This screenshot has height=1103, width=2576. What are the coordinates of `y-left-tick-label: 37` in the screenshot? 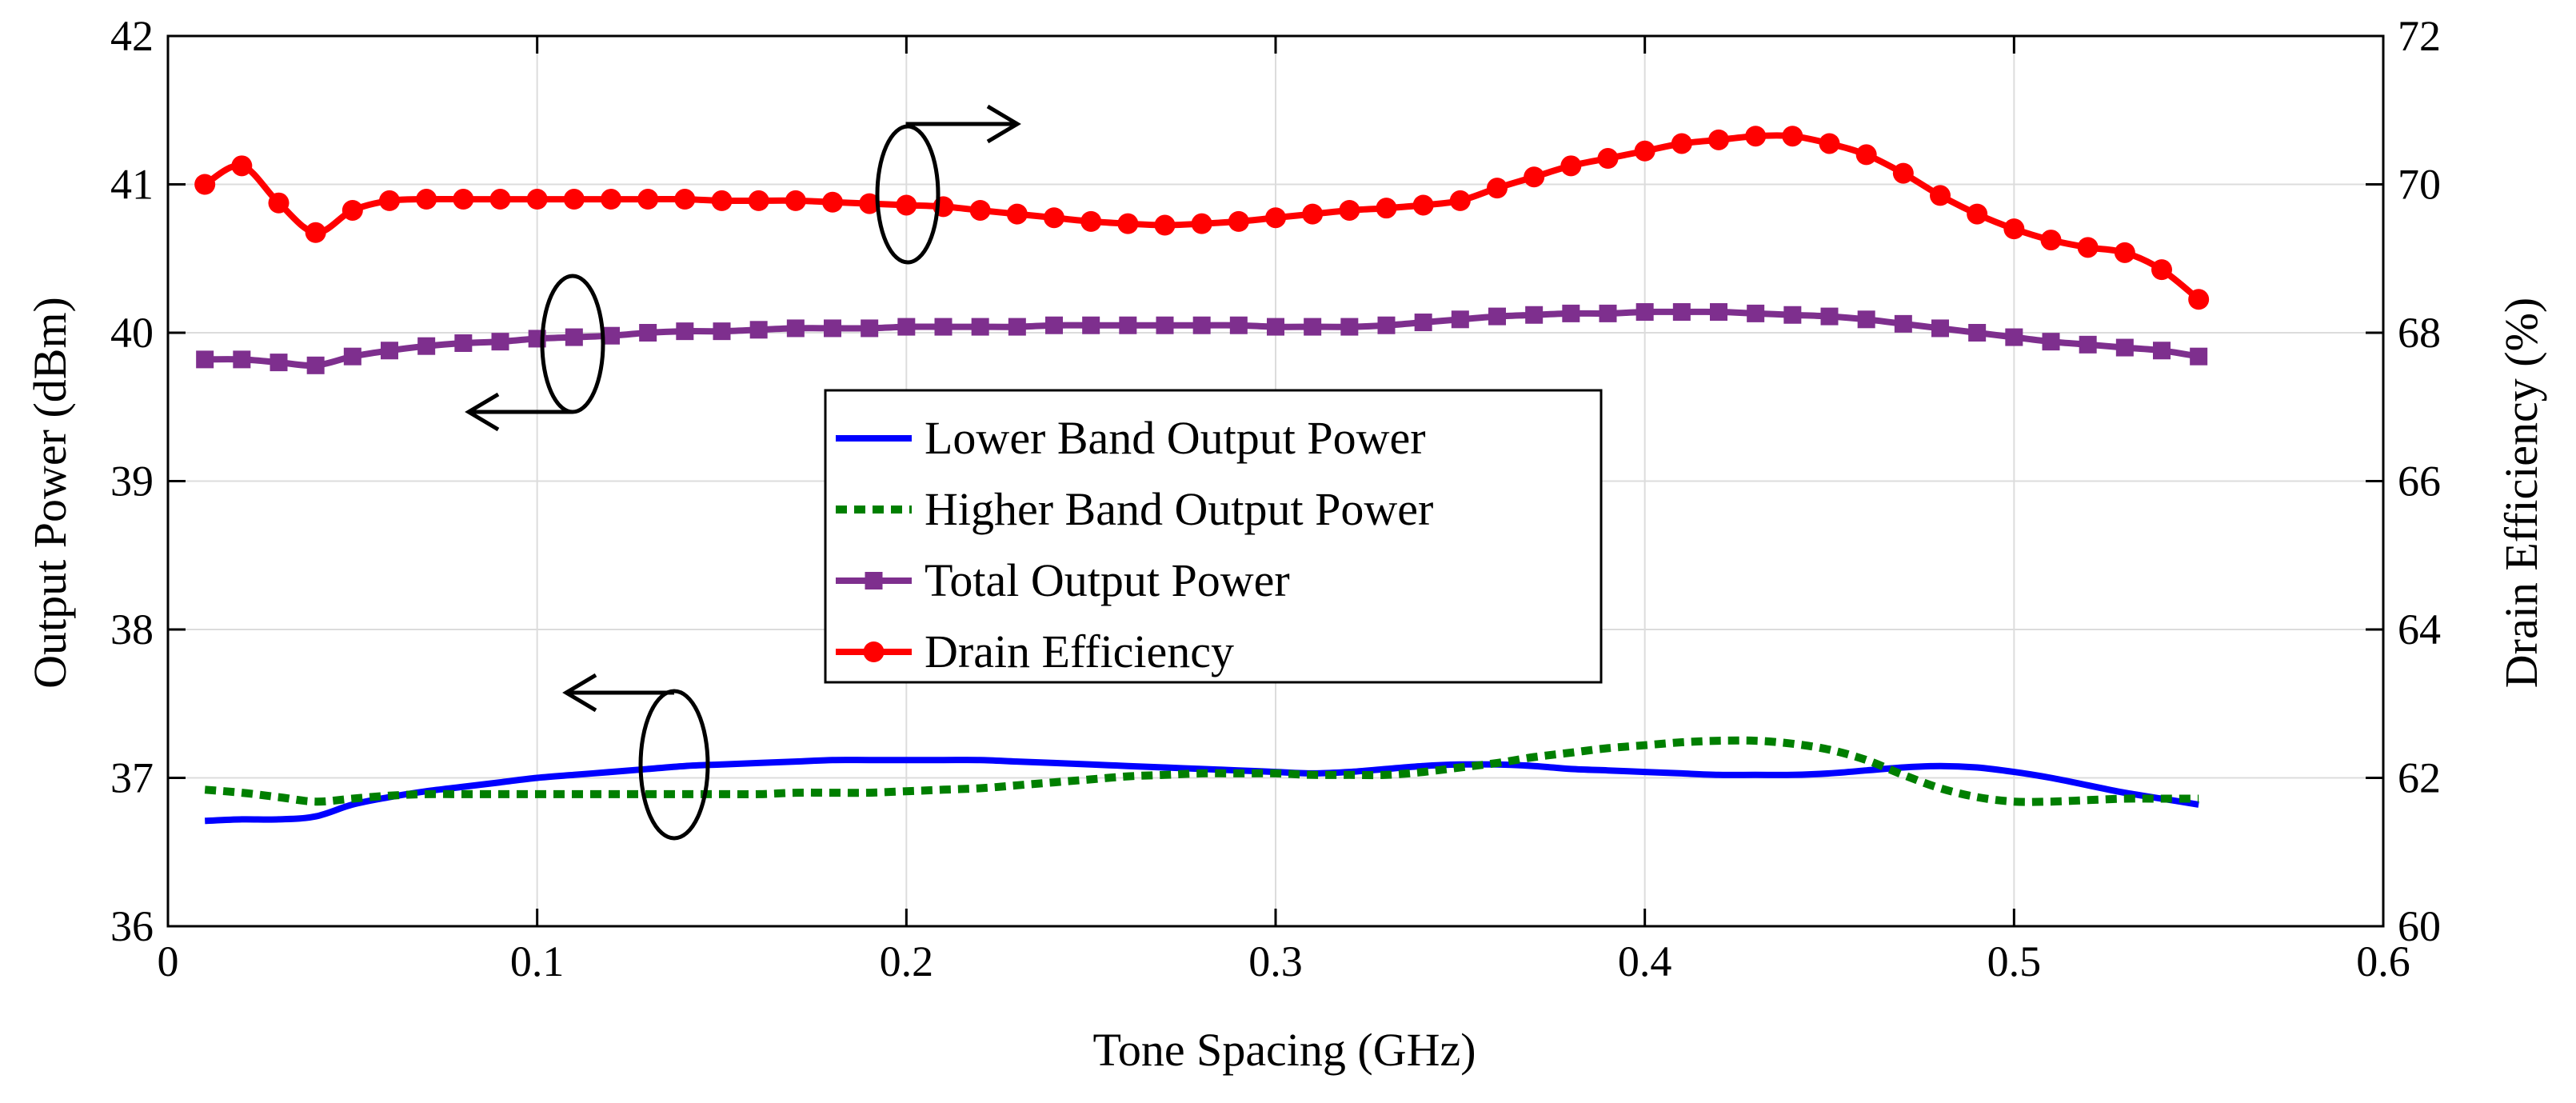 It's located at (132, 778).